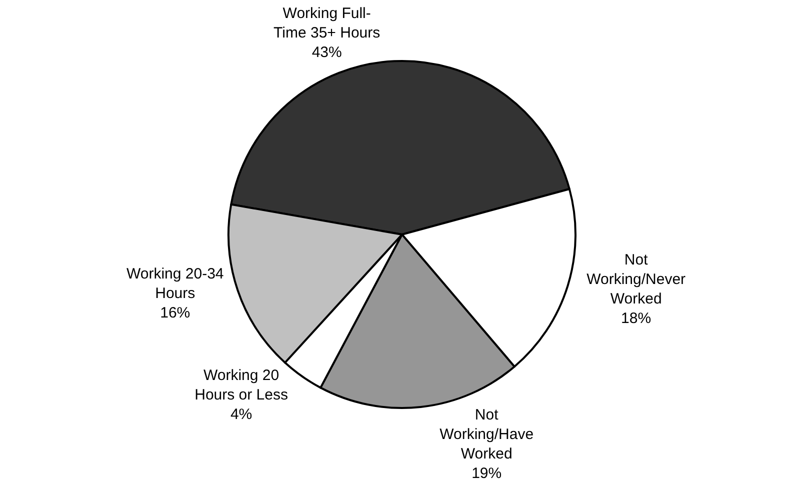 The width and height of the screenshot is (812, 487). What do you see at coordinates (327, 53) in the screenshot?
I see `data-label: 43%` at bounding box center [327, 53].